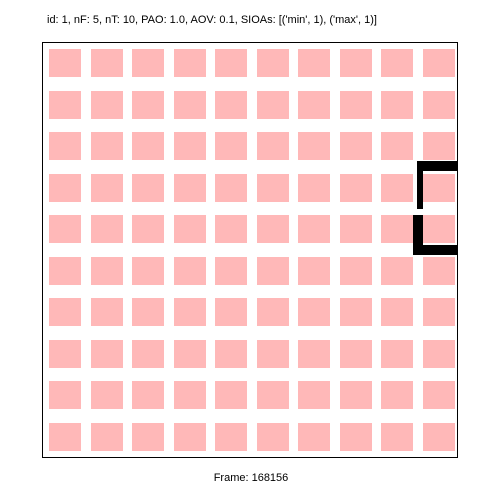 This screenshot has width=502, height=502. What do you see at coordinates (397, 187) in the screenshot?
I see `board-cell-r3-c8` at bounding box center [397, 187].